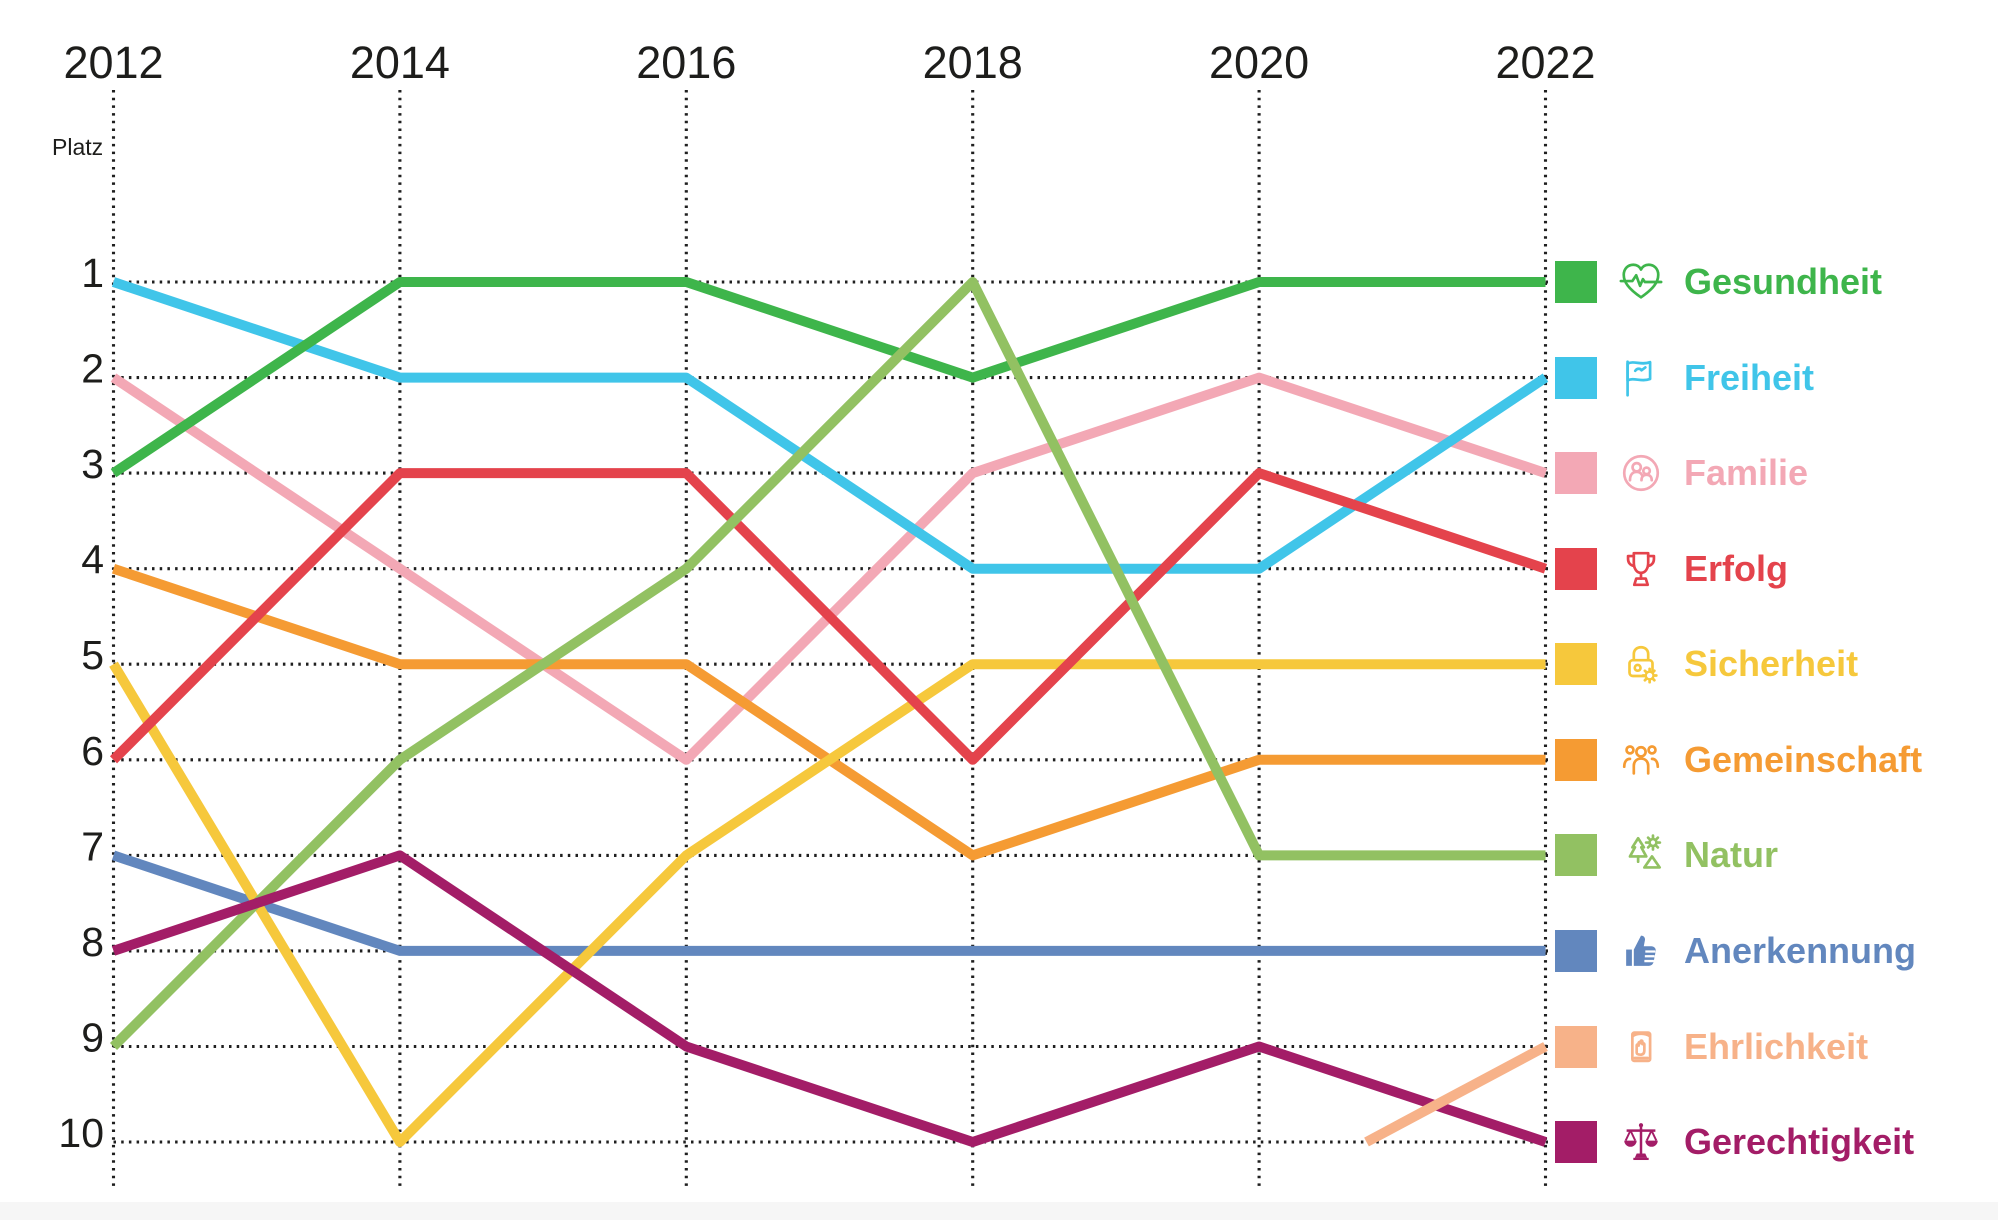 The image size is (1998, 1220). Describe the element at coordinates (92, 751) in the screenshot. I see `rank-label-6: 6` at that location.